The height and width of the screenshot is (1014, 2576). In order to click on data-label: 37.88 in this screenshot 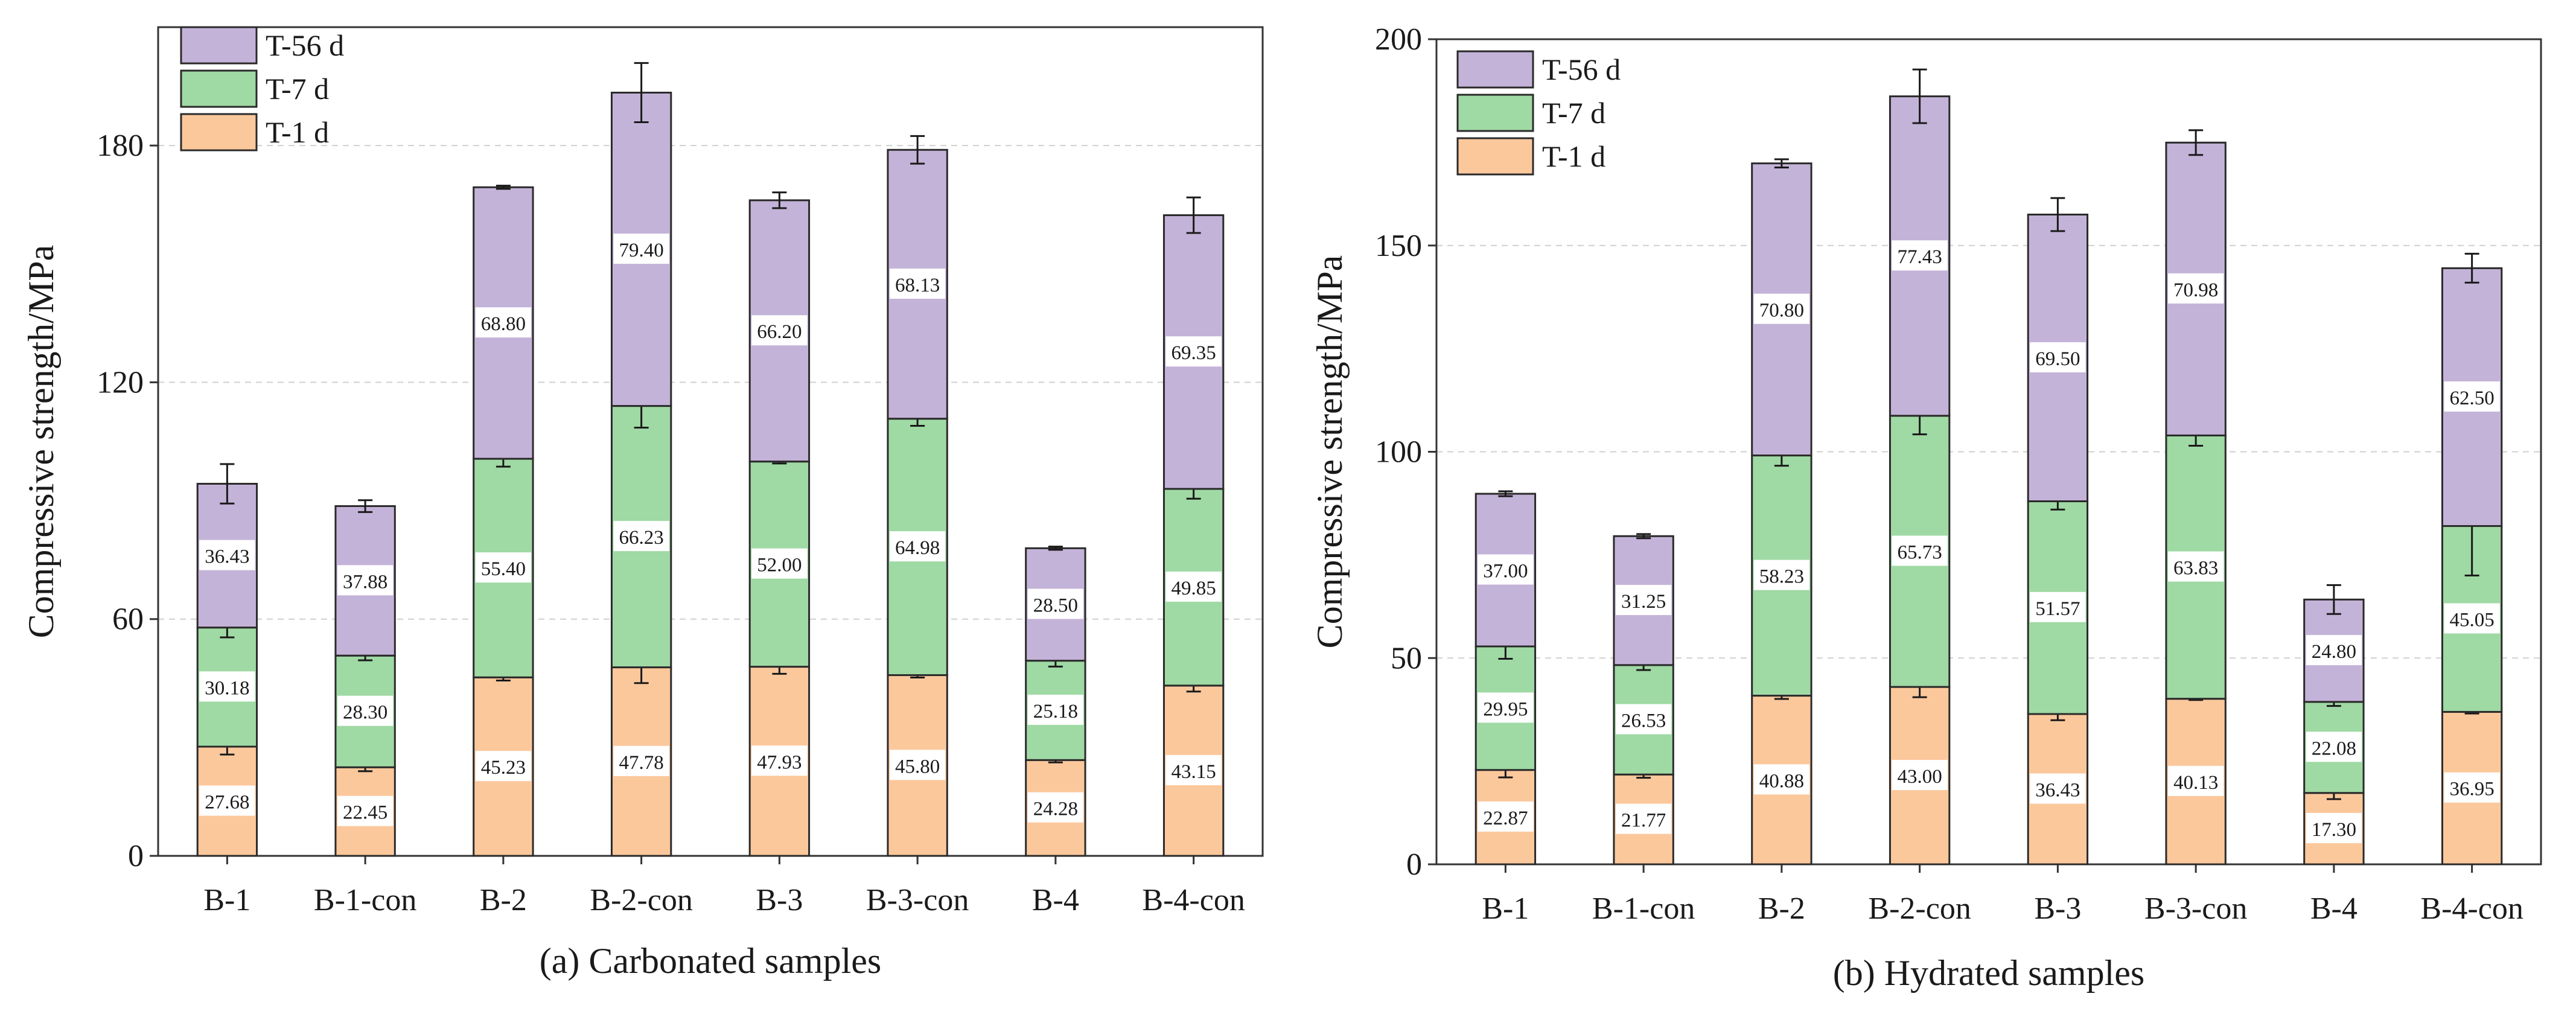, I will do `click(365, 582)`.